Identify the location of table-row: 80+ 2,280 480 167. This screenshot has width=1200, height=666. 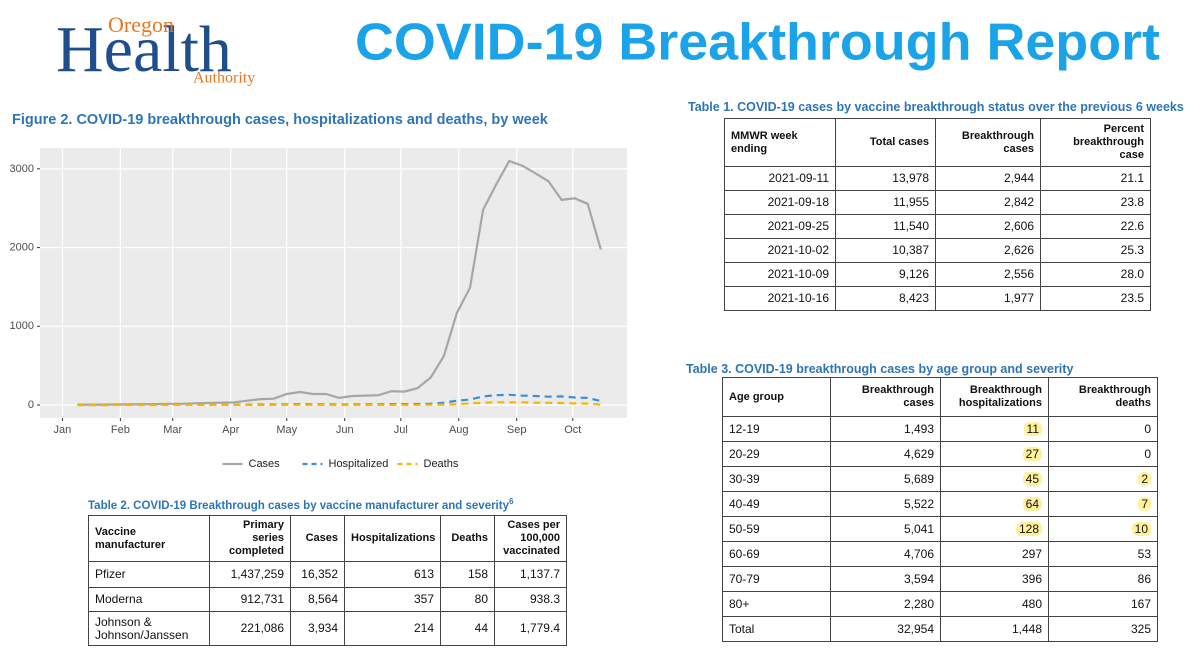
(940, 604).